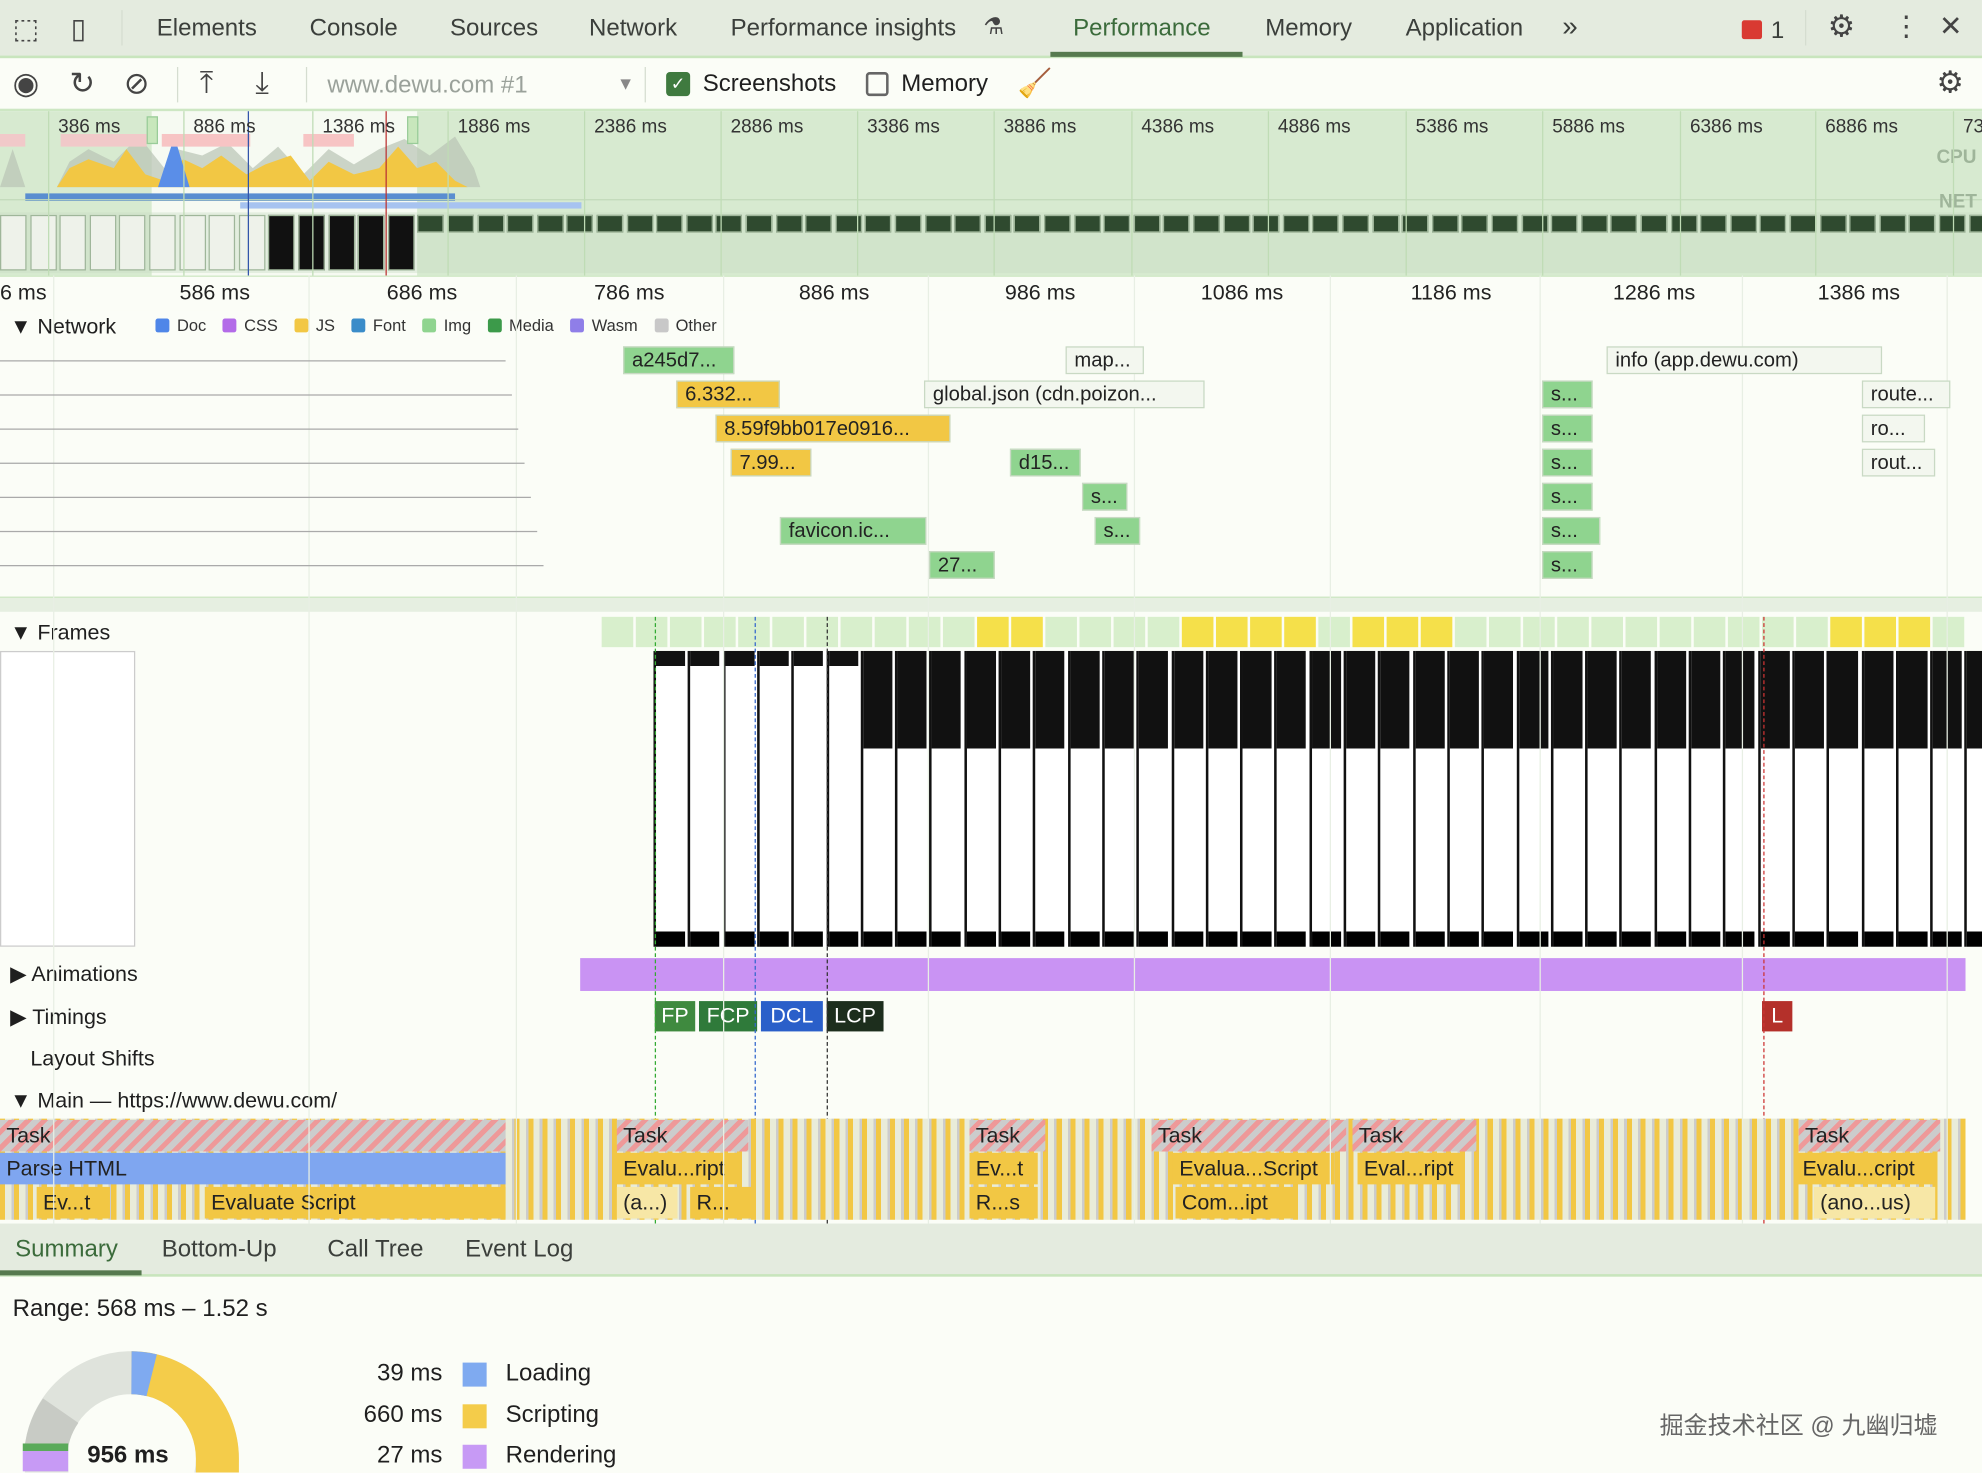 This screenshot has width=1982, height=1473. What do you see at coordinates (1950, 82) in the screenshot?
I see `capture-settings-icon: ⚙` at bounding box center [1950, 82].